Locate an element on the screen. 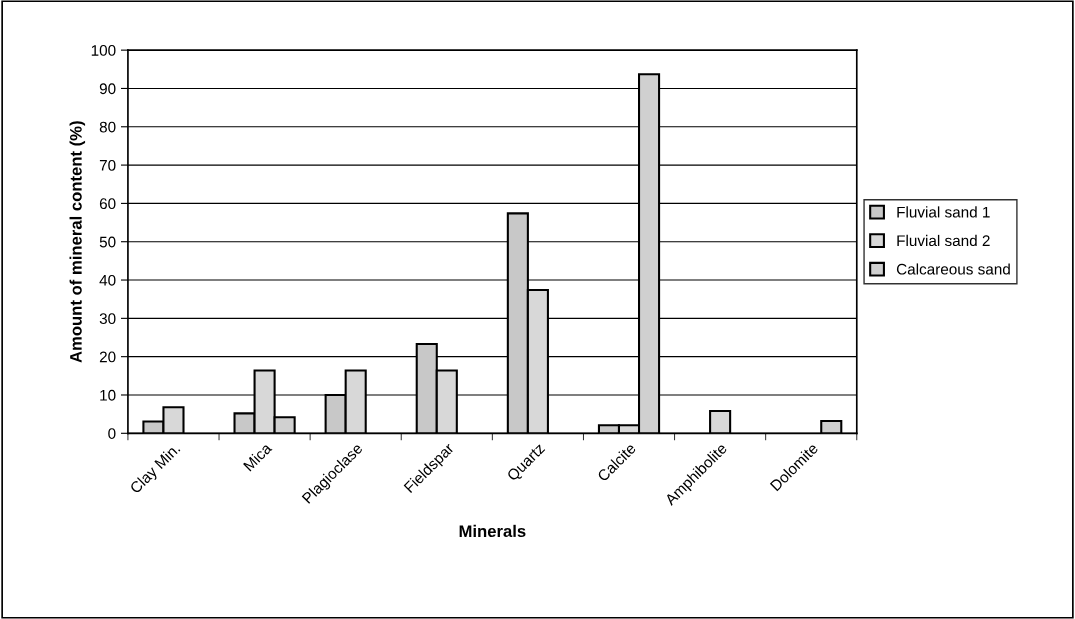 The width and height of the screenshot is (1075, 619). y-tick-label: 50 is located at coordinates (107, 242).